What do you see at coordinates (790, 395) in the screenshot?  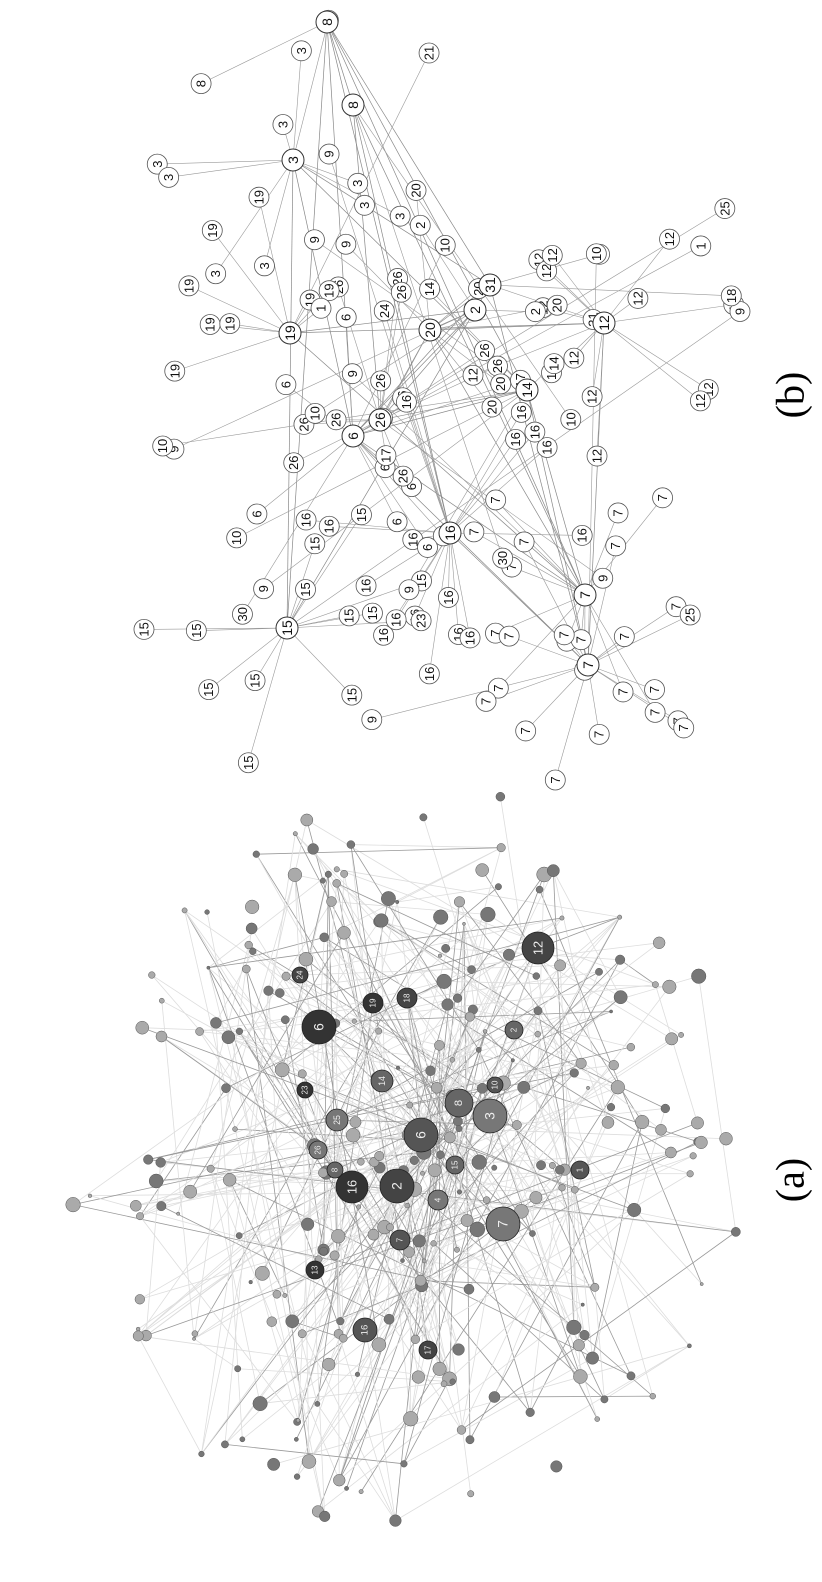 I see `caption-b: (b)` at bounding box center [790, 395].